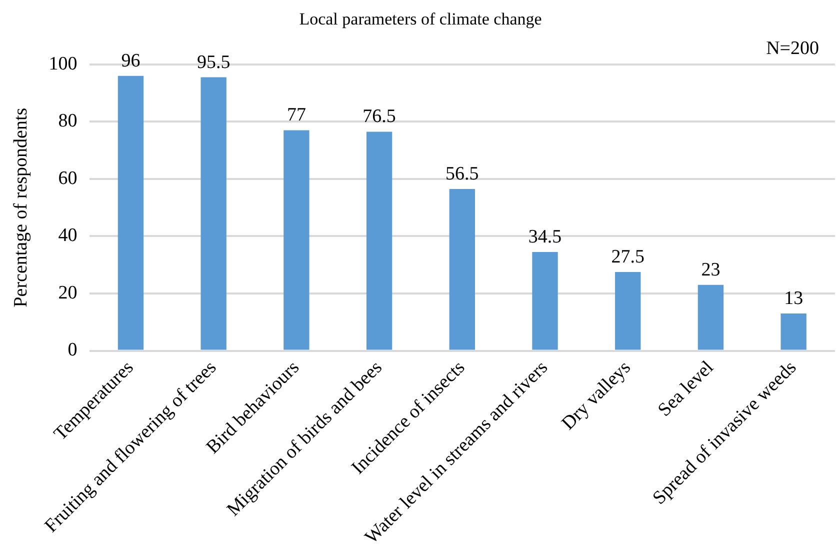 The width and height of the screenshot is (839, 557). I want to click on data-label: 27.5, so click(627, 257).